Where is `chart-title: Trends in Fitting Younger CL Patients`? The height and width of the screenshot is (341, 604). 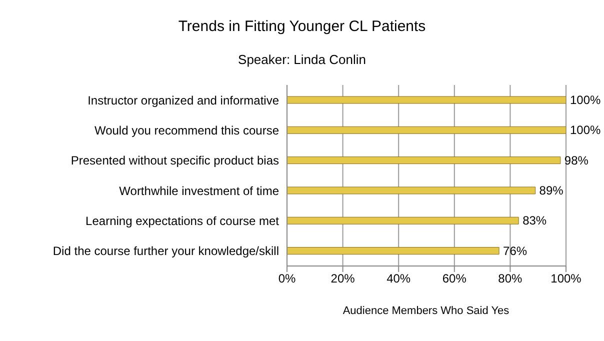
chart-title: Trends in Fitting Younger CL Patients is located at coordinates (302, 26).